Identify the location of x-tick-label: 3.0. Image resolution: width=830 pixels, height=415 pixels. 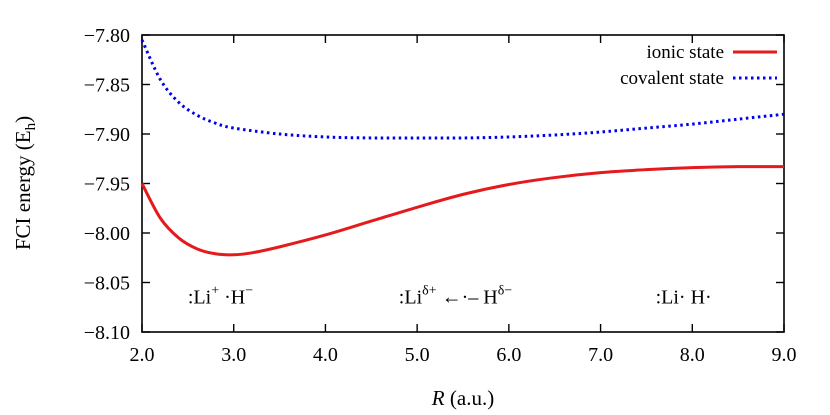
(233, 355).